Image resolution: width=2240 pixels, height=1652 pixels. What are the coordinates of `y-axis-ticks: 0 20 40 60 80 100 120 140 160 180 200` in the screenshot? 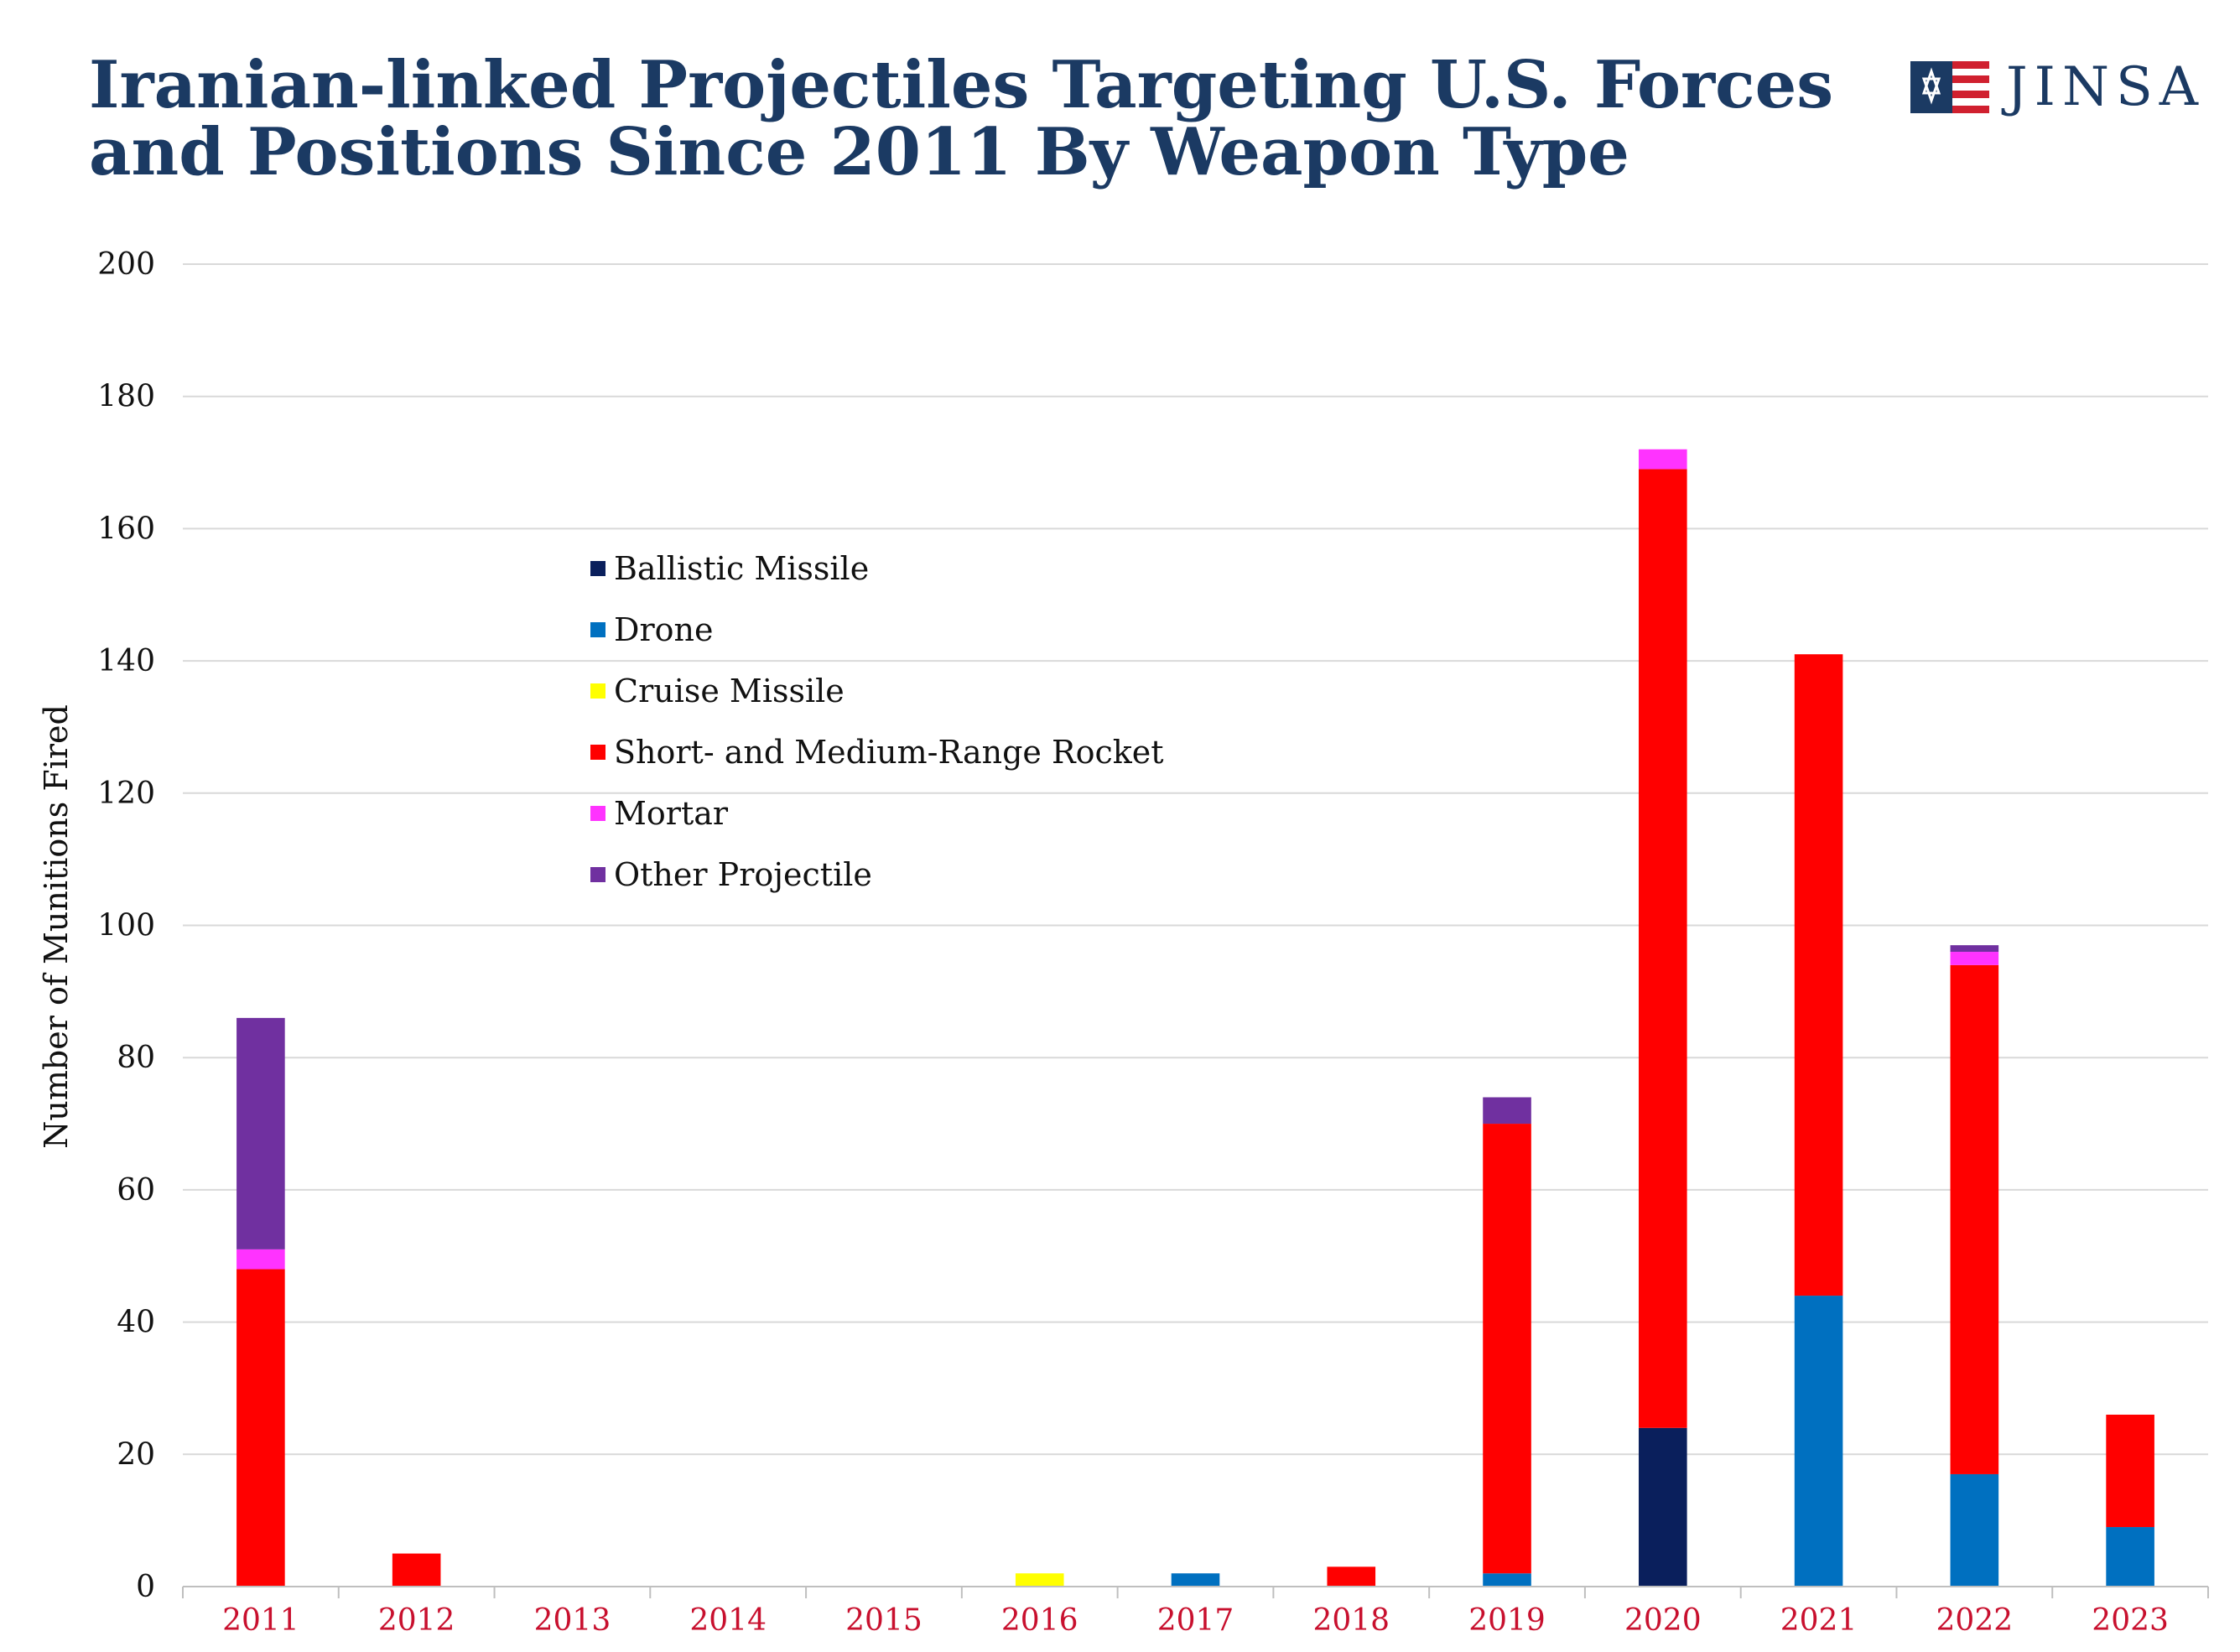 It's located at (126, 925).